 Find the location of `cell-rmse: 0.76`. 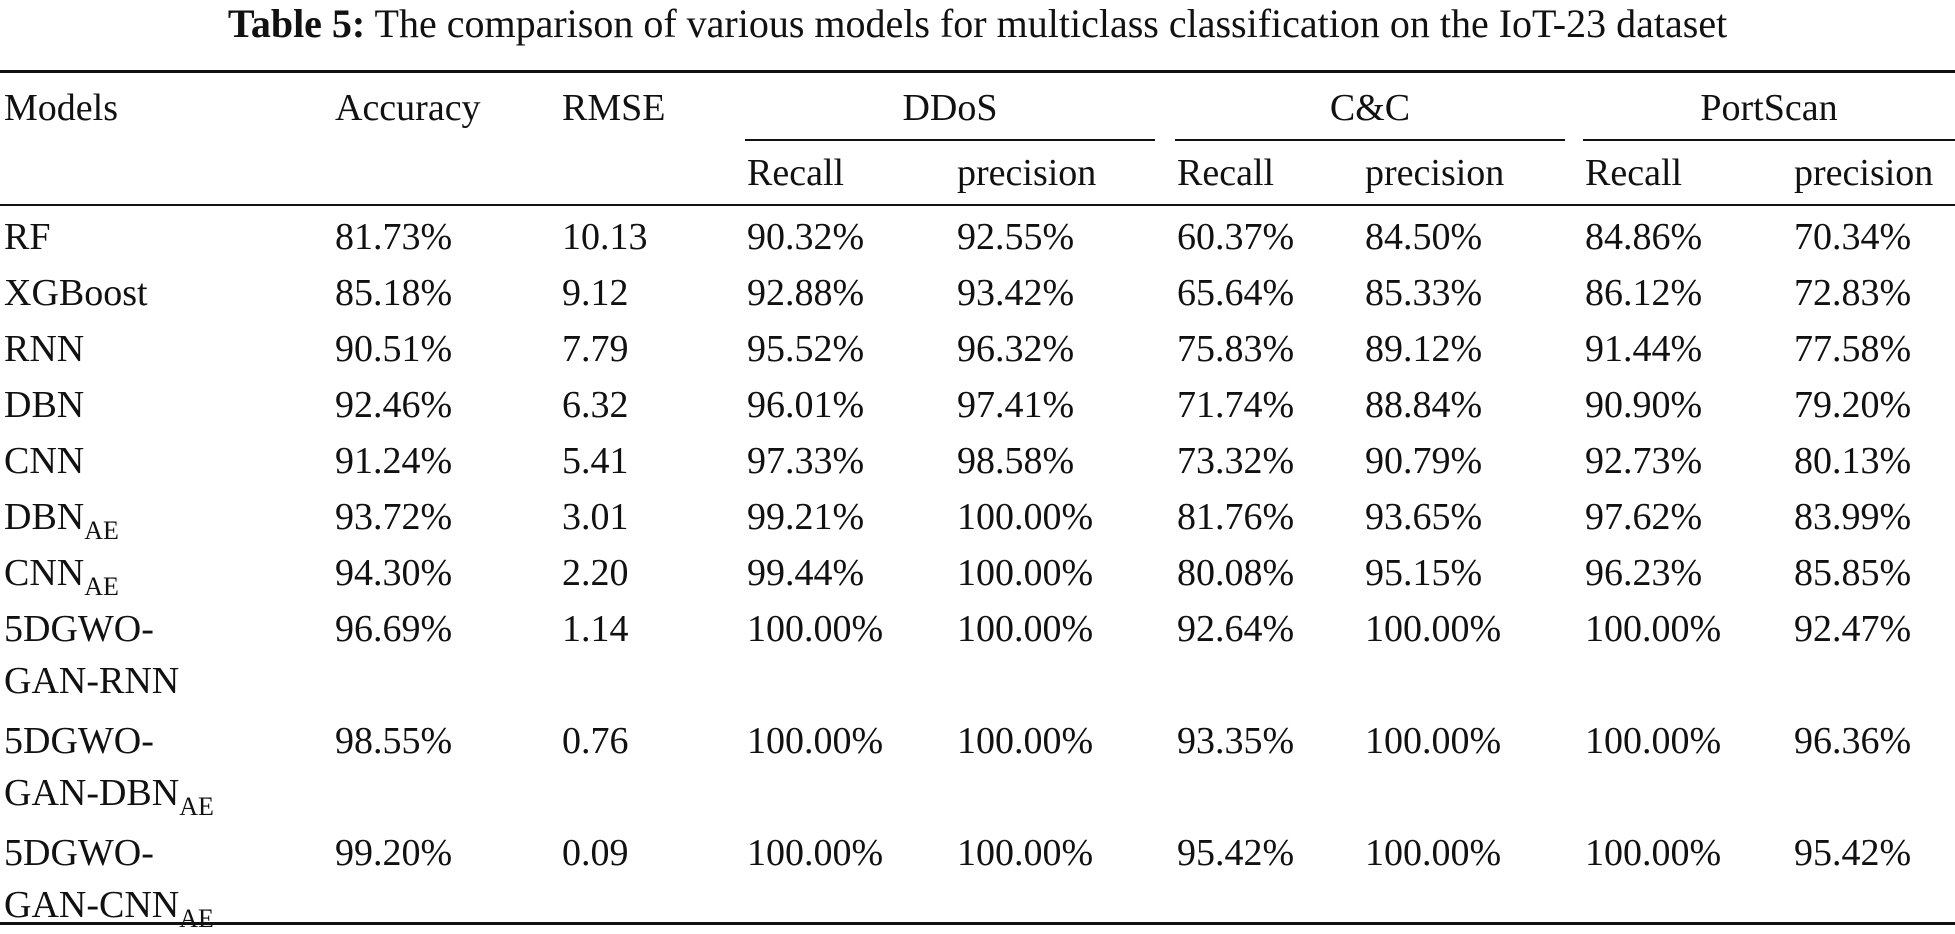

cell-rmse: 0.76 is located at coordinates (595, 741).